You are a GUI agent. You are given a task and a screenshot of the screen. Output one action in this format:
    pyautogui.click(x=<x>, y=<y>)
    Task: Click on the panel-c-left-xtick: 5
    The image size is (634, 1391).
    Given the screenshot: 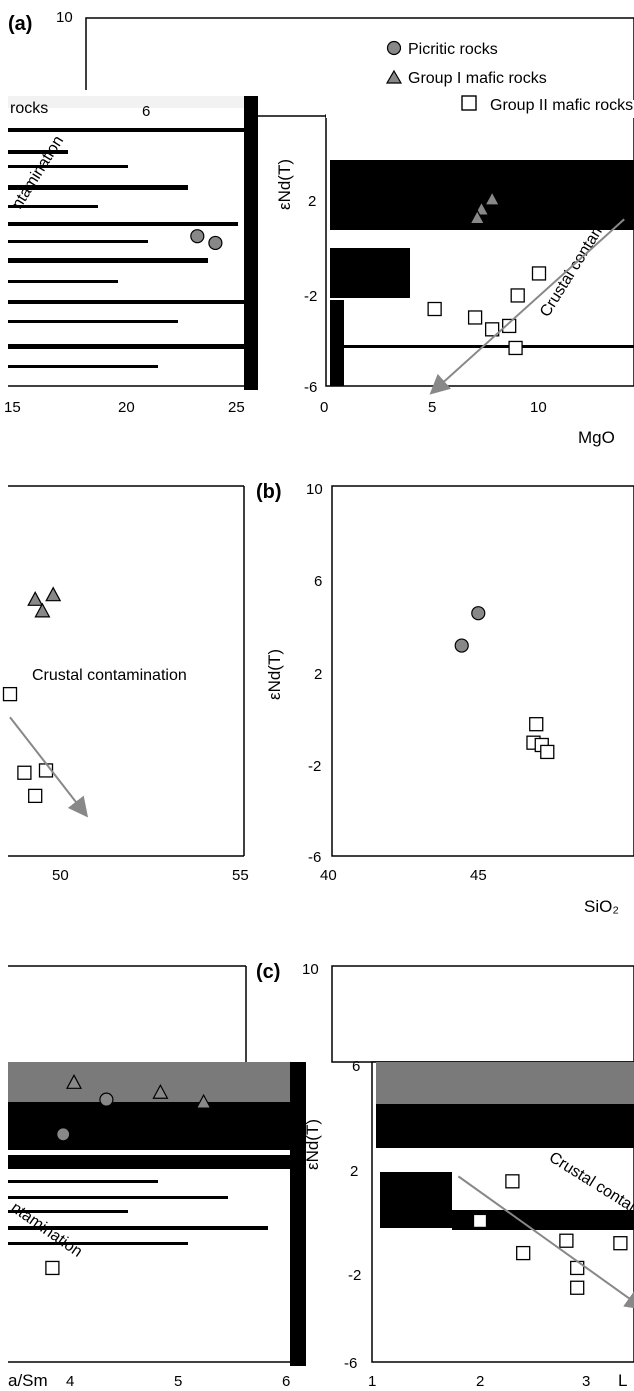 What is the action you would take?
    pyautogui.click(x=178, y=1381)
    